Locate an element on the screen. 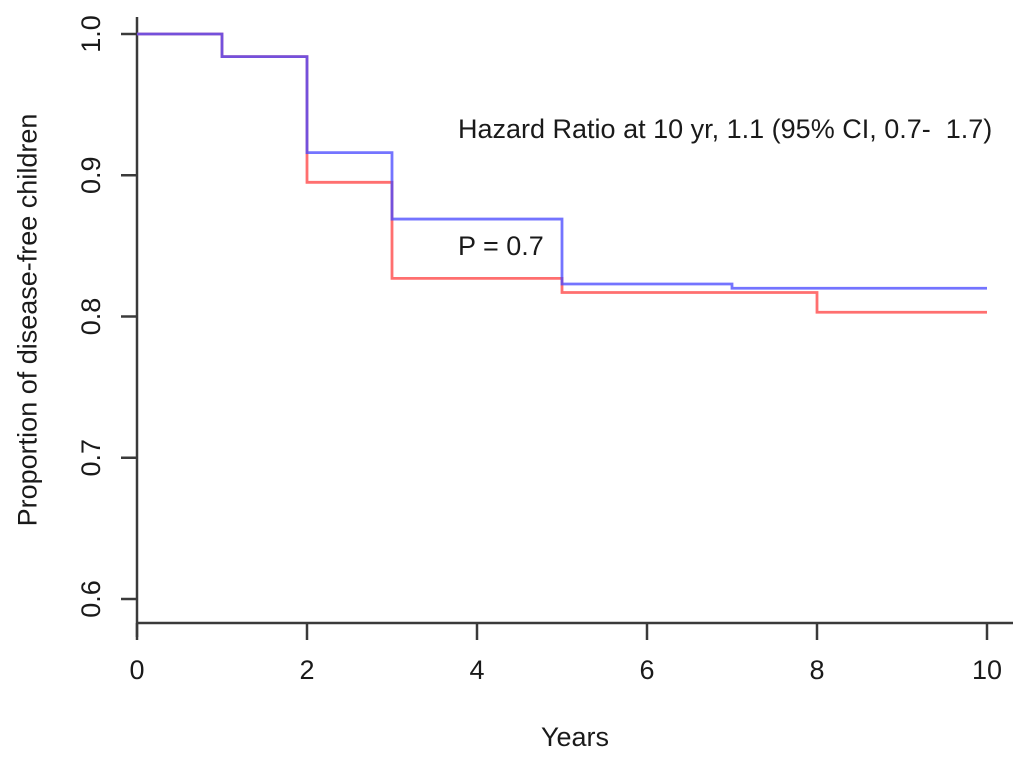 The image size is (1024, 770). x-tick-label: 10 is located at coordinates (987, 670).